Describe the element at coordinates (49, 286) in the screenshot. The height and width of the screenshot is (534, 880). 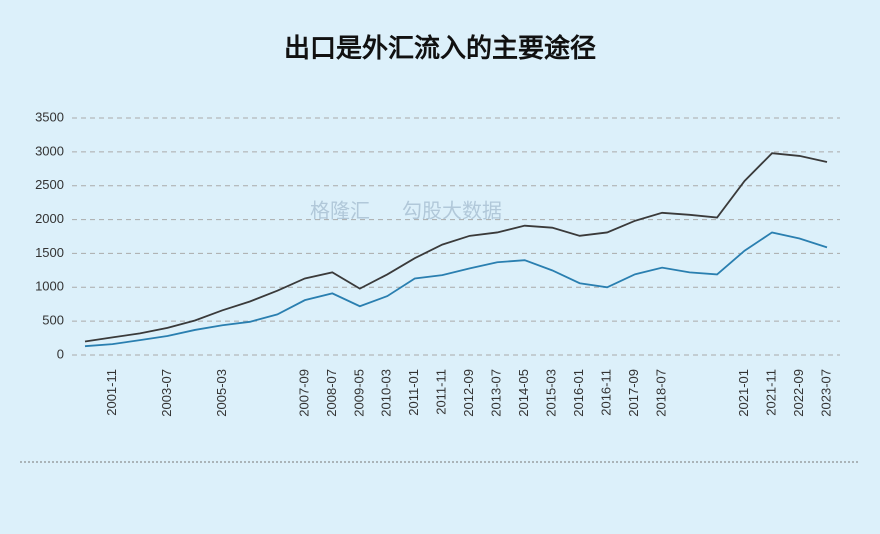
I see `y-tick-label: 1000` at that location.